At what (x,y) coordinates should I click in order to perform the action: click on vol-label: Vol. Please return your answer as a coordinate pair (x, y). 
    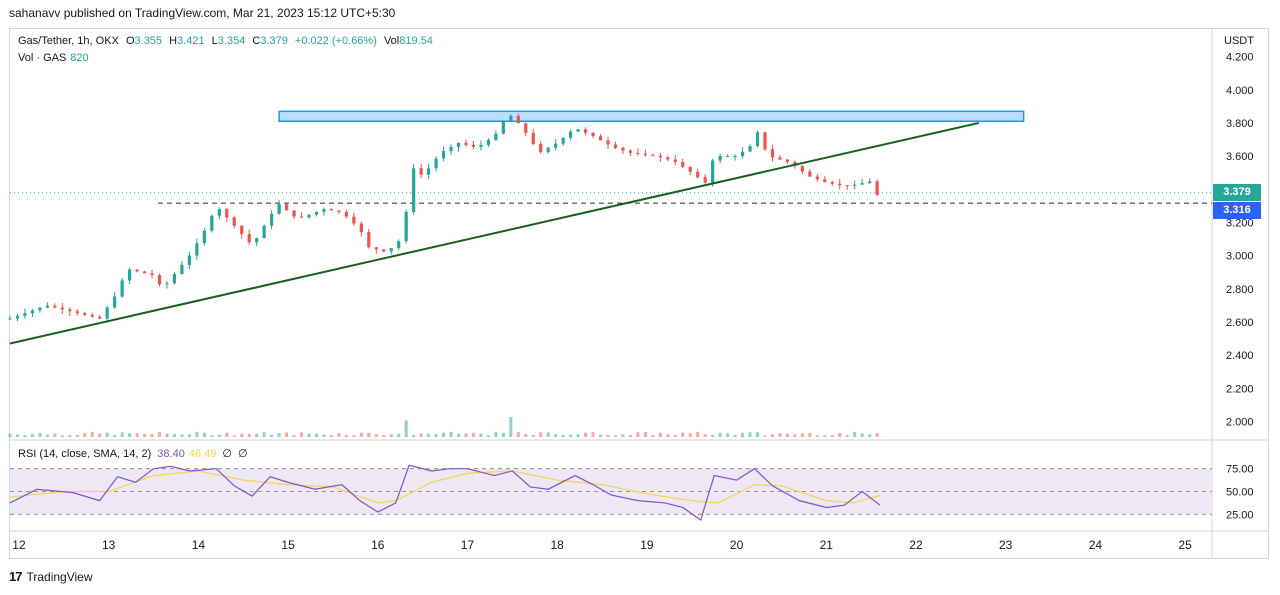
    Looking at the image, I should click on (391, 41).